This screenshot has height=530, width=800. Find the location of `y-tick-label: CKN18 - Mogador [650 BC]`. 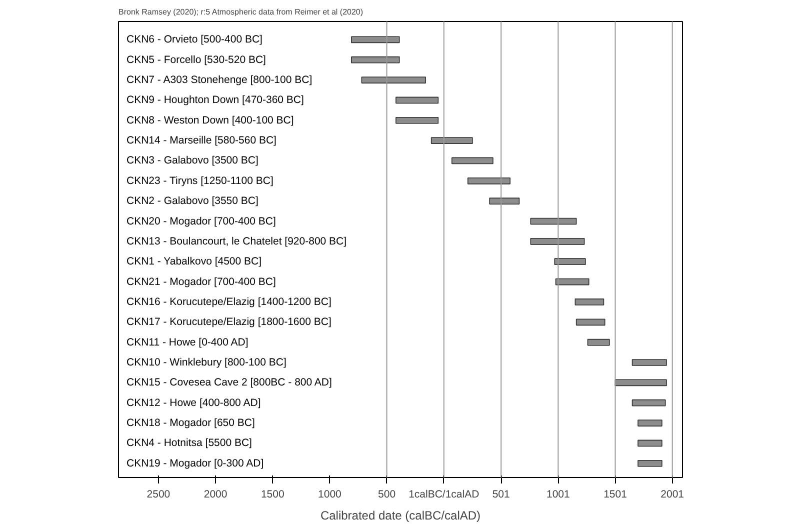

y-tick-label: CKN18 - Mogador [650 BC] is located at coordinates (190, 423).